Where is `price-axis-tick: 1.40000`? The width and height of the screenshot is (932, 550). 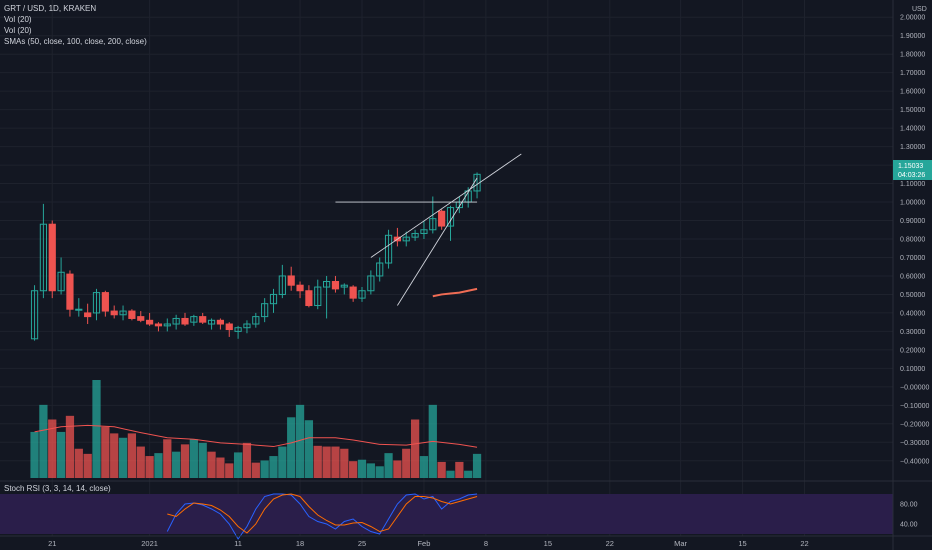
price-axis-tick: 1.40000 is located at coordinates (912, 129).